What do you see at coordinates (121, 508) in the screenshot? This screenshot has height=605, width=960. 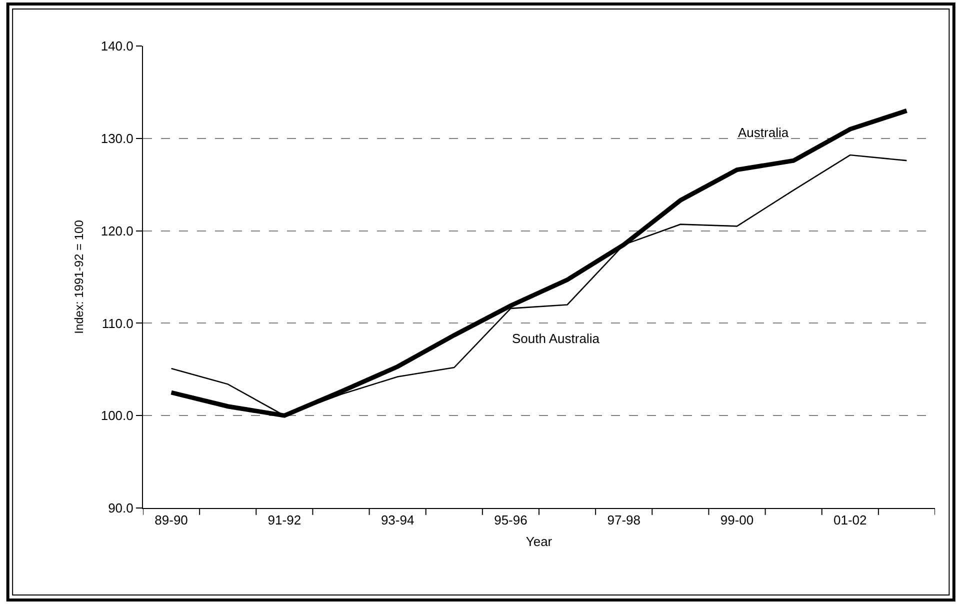 I see `y-tick-label: 90.0` at bounding box center [121, 508].